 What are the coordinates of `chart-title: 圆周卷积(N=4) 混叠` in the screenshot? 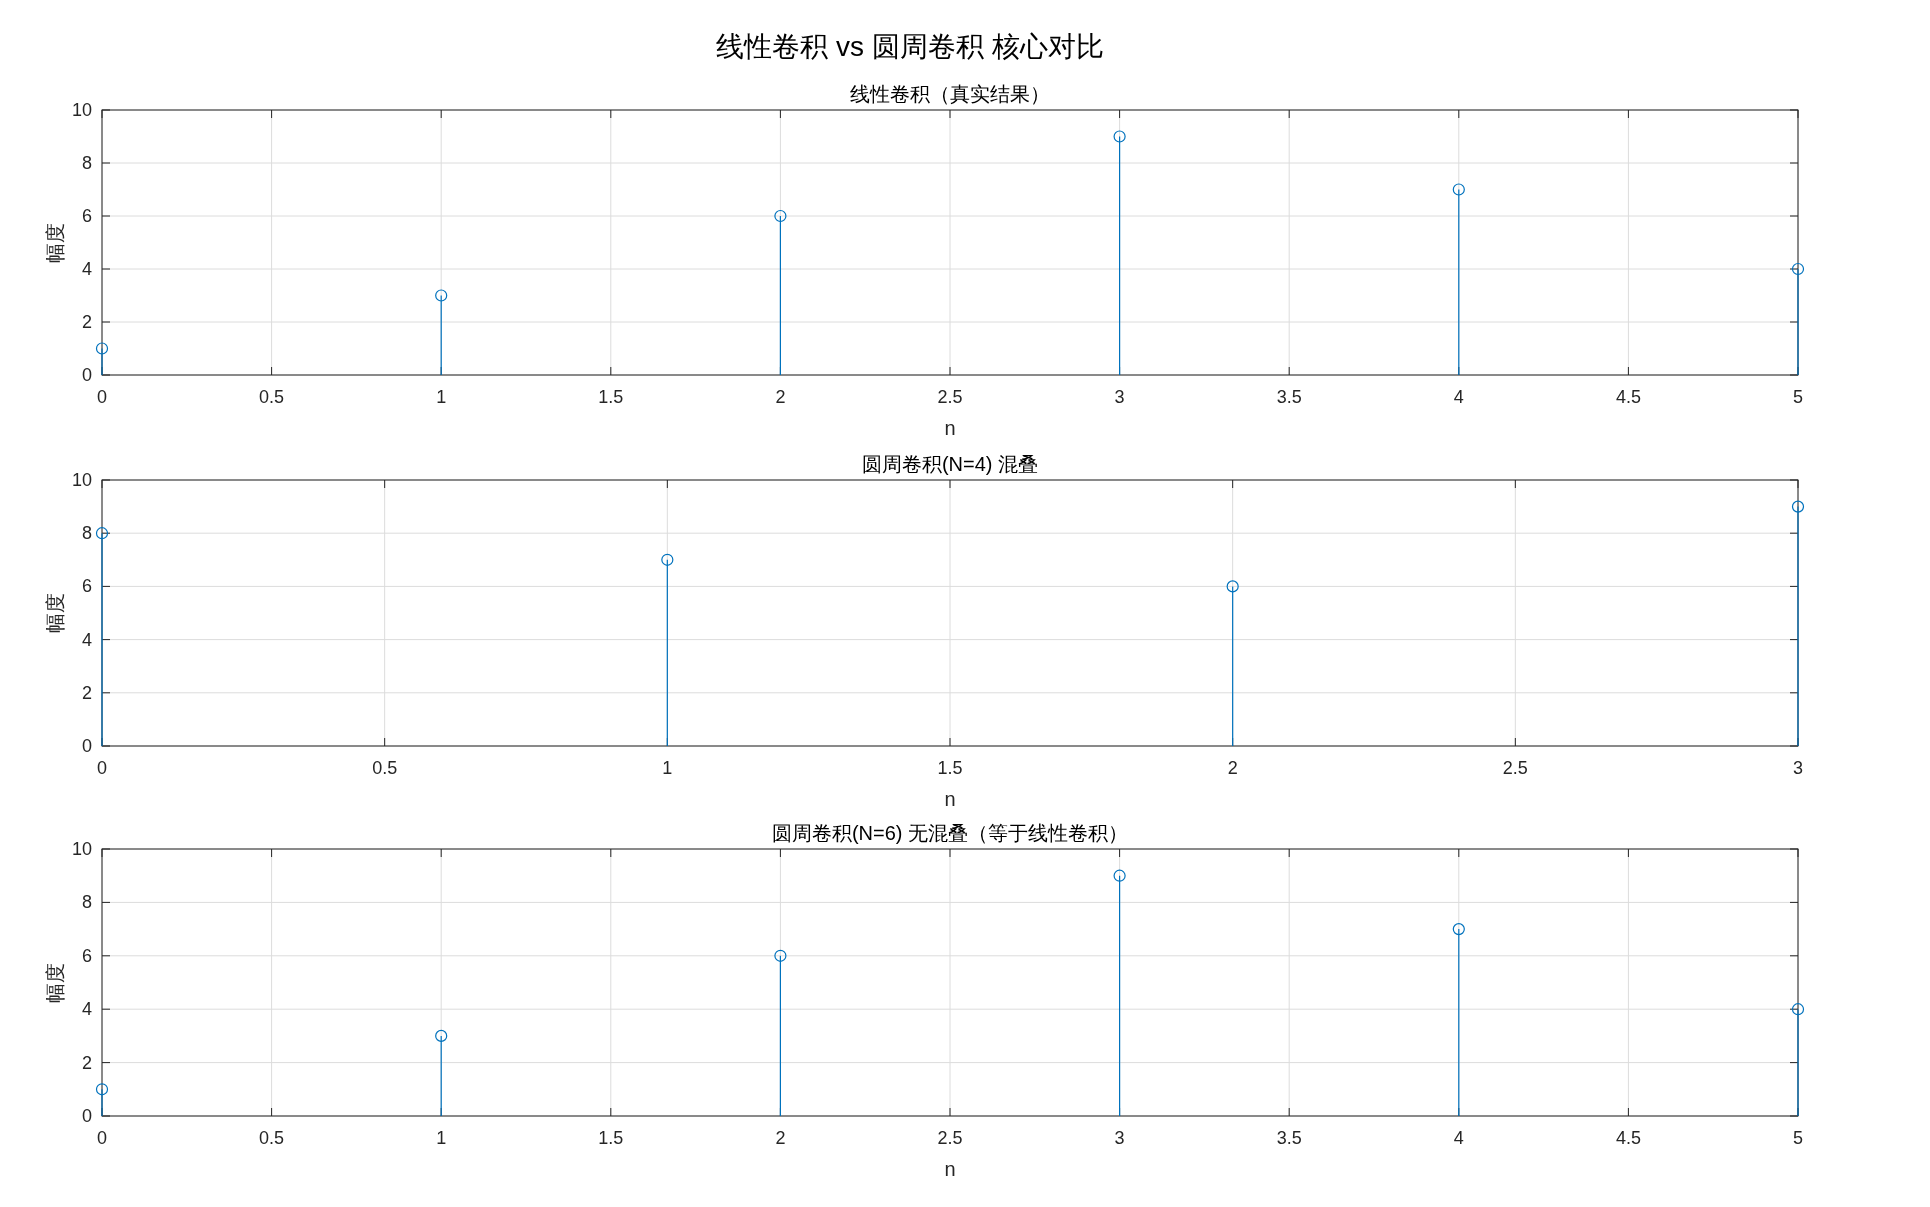 It's located at (950, 464).